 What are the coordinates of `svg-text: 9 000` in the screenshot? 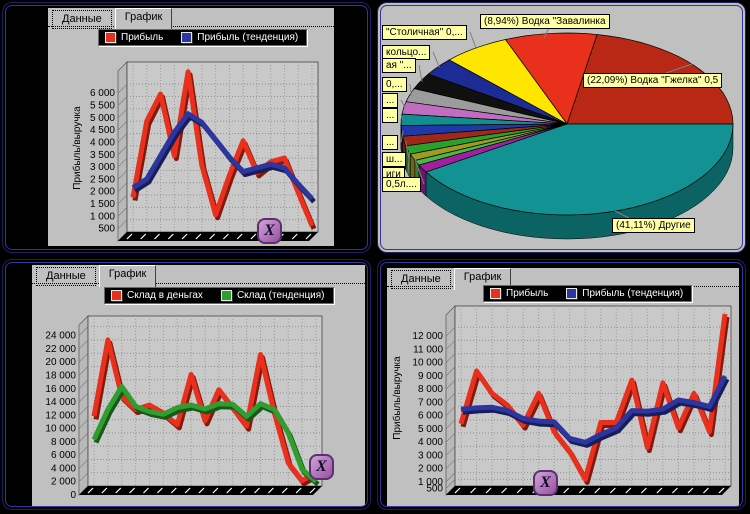 It's located at (430, 376).